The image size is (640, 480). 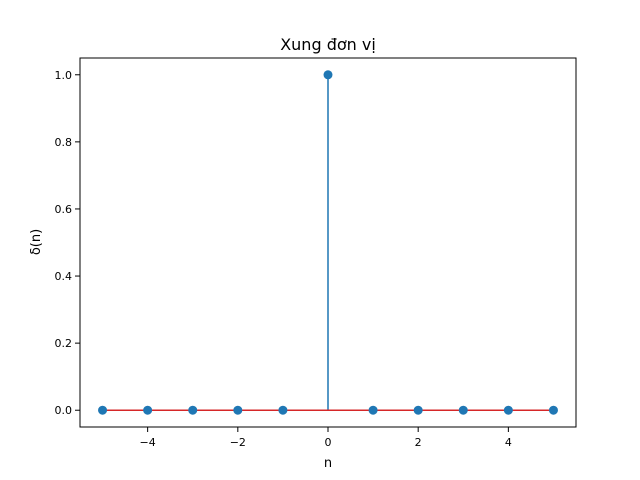 I want to click on chart-title: Xung đơn vị, so click(x=328, y=44).